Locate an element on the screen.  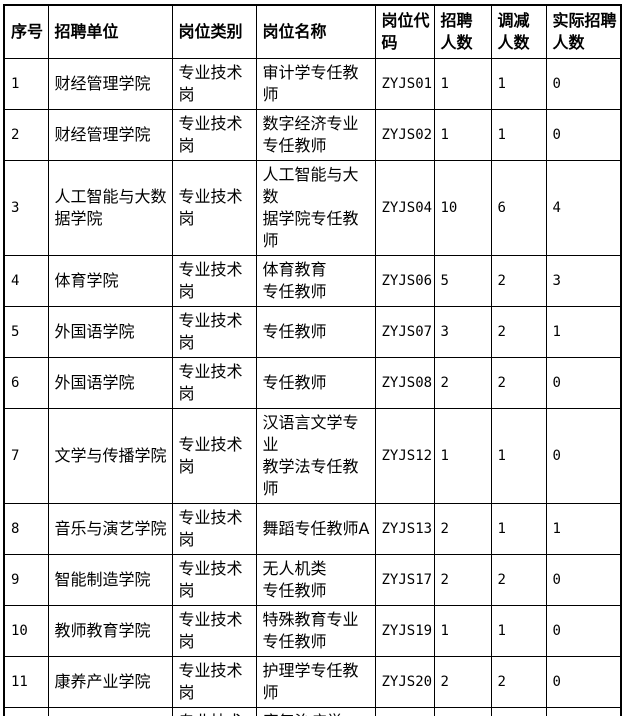
cell-recruiting-unit: 音乐与演艺学院 is located at coordinates (110, 529).